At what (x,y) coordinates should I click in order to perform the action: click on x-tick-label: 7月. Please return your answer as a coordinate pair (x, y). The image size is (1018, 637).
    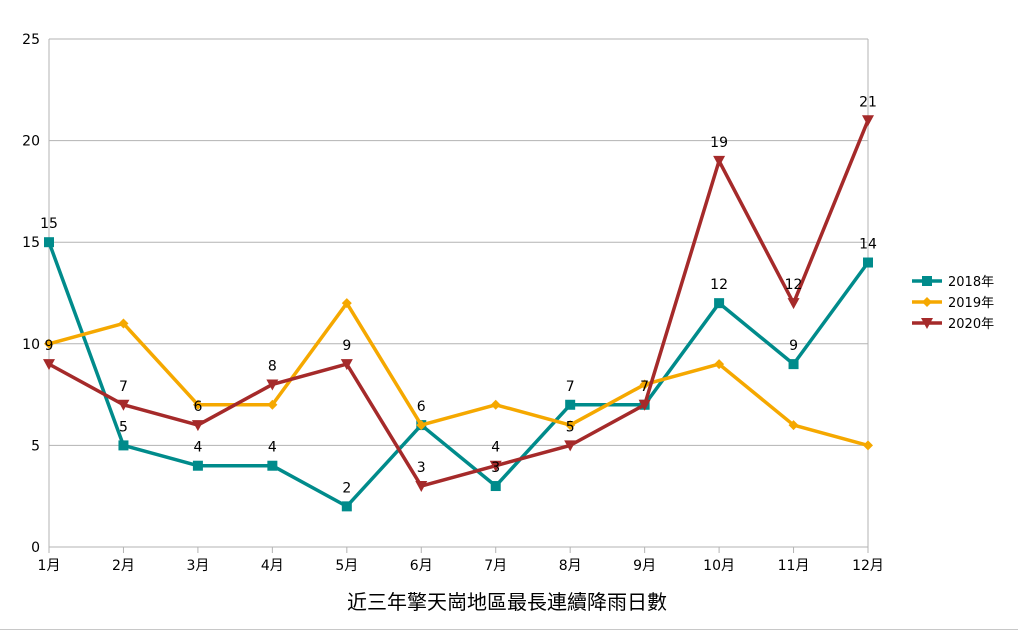
    Looking at the image, I should click on (495, 566).